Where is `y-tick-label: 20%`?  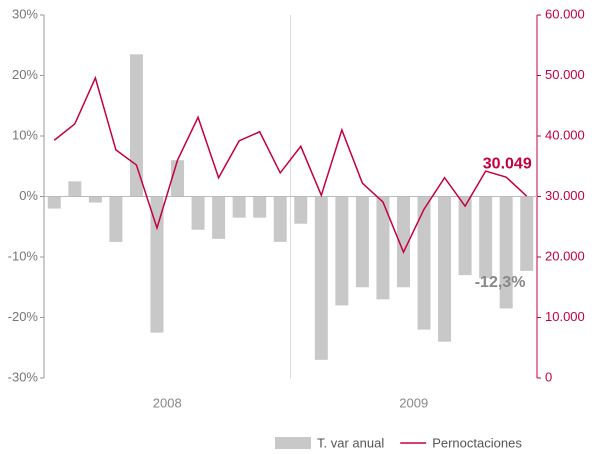 y-tick-label: 20% is located at coordinates (25, 74).